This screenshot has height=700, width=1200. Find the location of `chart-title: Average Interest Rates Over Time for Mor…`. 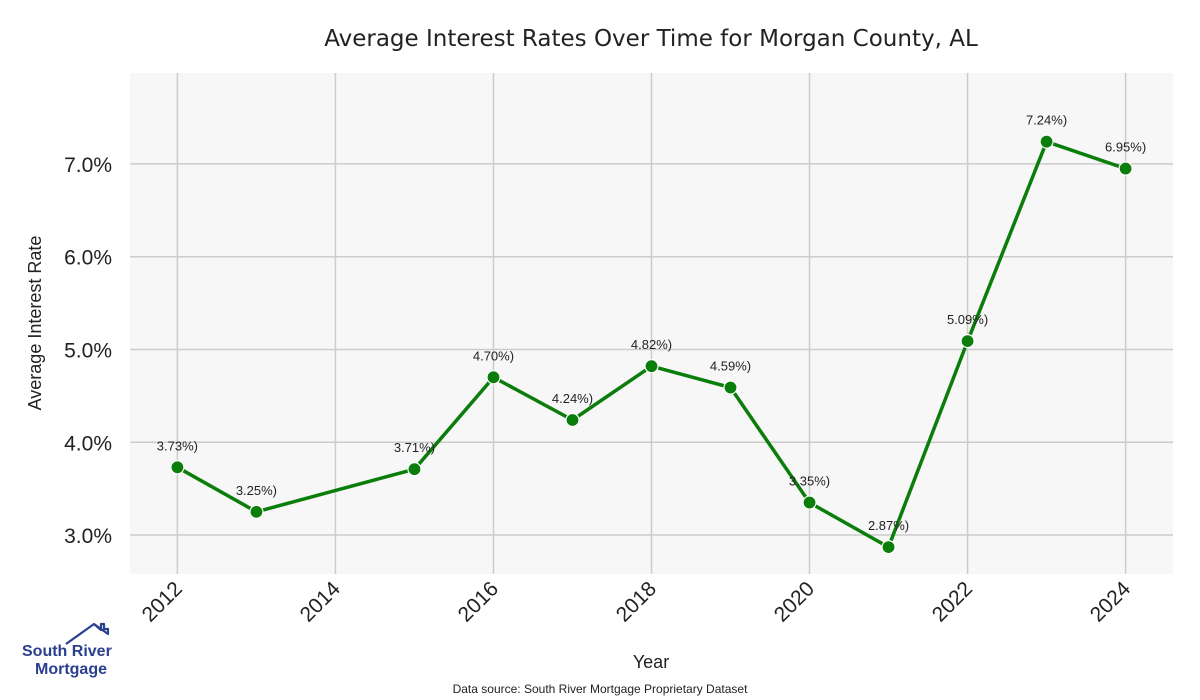

chart-title: Average Interest Rates Over Time for Mor… is located at coordinates (651, 39).